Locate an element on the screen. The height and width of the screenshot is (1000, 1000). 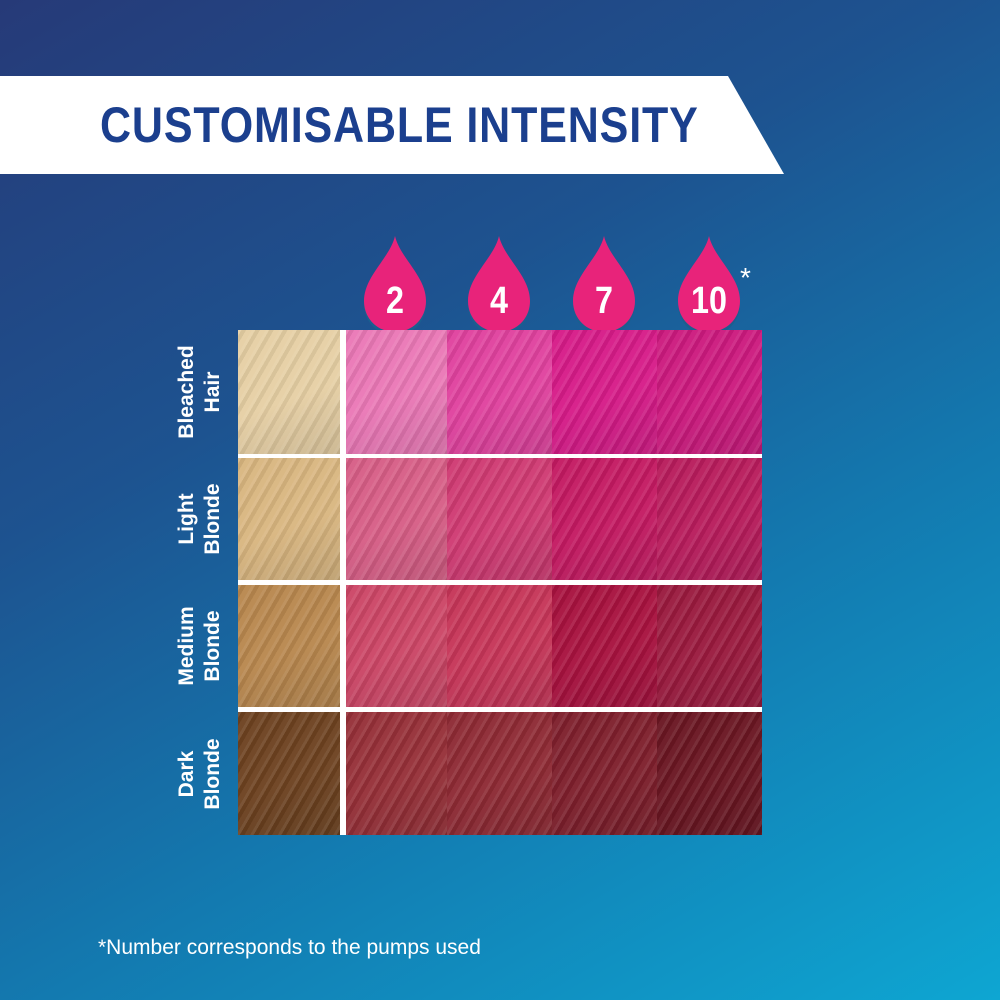
drop-icon: 4 is located at coordinates (499, 286).